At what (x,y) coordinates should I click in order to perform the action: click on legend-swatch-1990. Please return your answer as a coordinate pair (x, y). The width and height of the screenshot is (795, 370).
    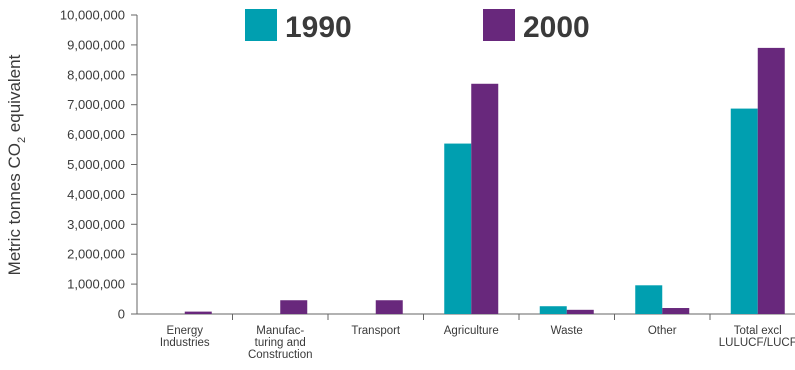
    Looking at the image, I should click on (261, 25).